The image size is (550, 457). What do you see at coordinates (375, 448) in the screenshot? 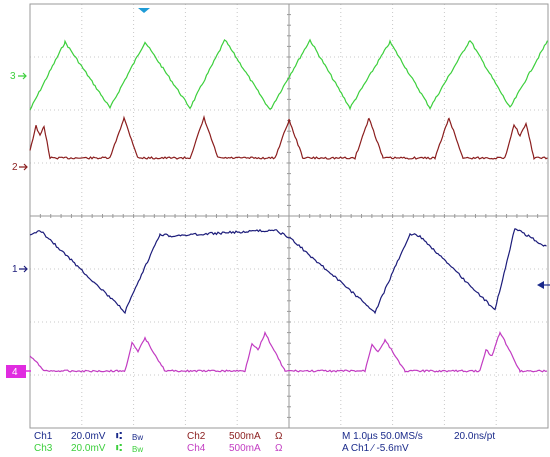
I see `trigger-readout: A Ch1 ∕ -5.6mV` at bounding box center [375, 448].